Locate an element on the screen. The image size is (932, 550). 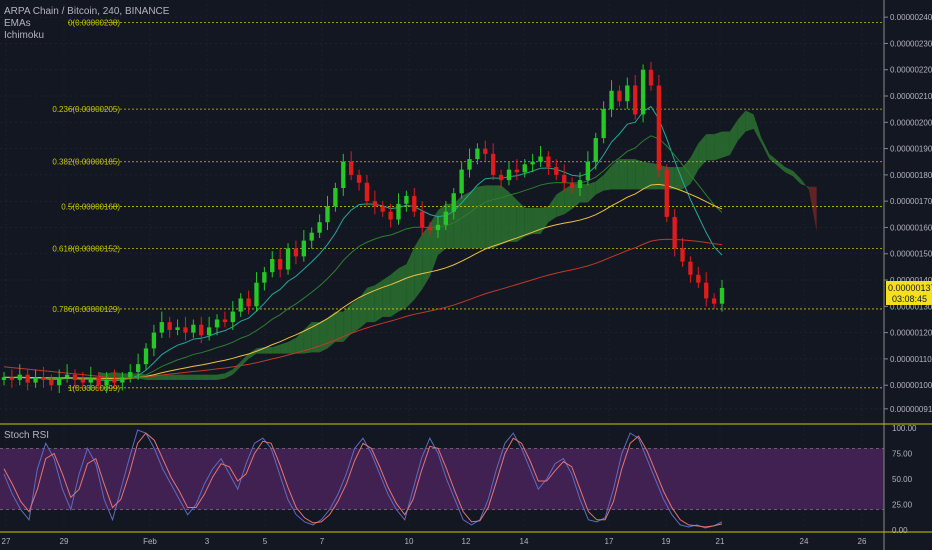
legend-ichimoku: Ichimoku is located at coordinates (24, 35).